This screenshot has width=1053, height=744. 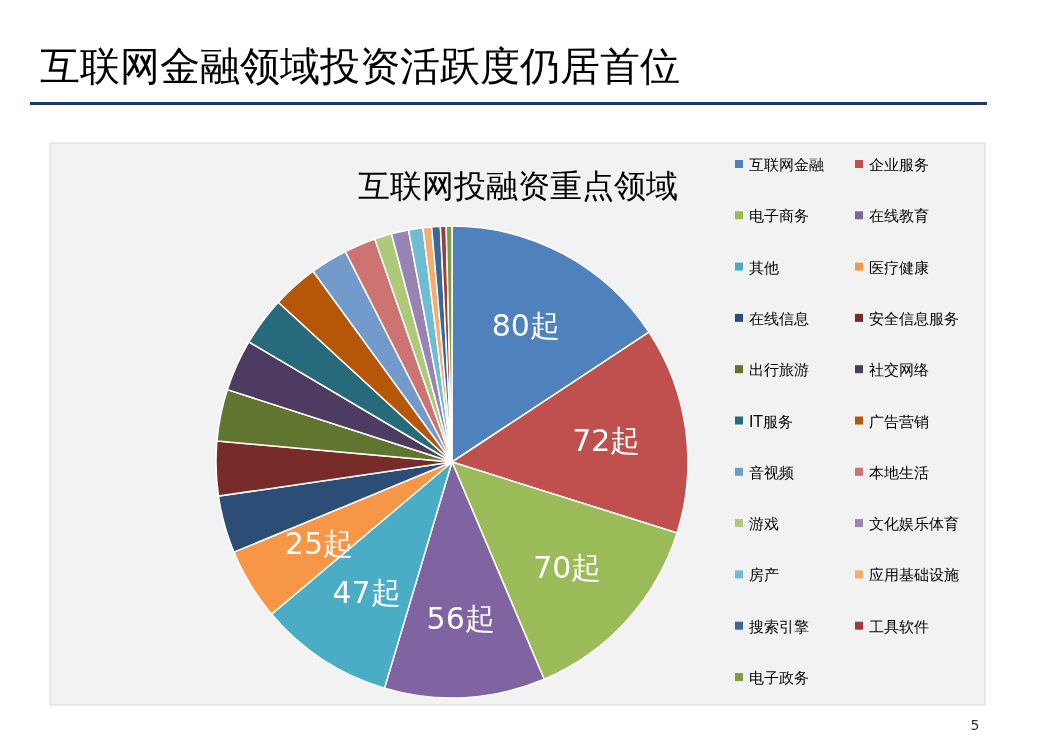 I want to click on legend-label: IT服务, so click(x=771, y=421).